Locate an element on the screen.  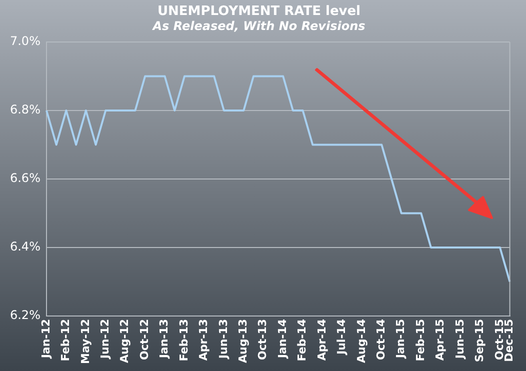
x-tick-label: Jan-15 is located at coordinates (401, 339).